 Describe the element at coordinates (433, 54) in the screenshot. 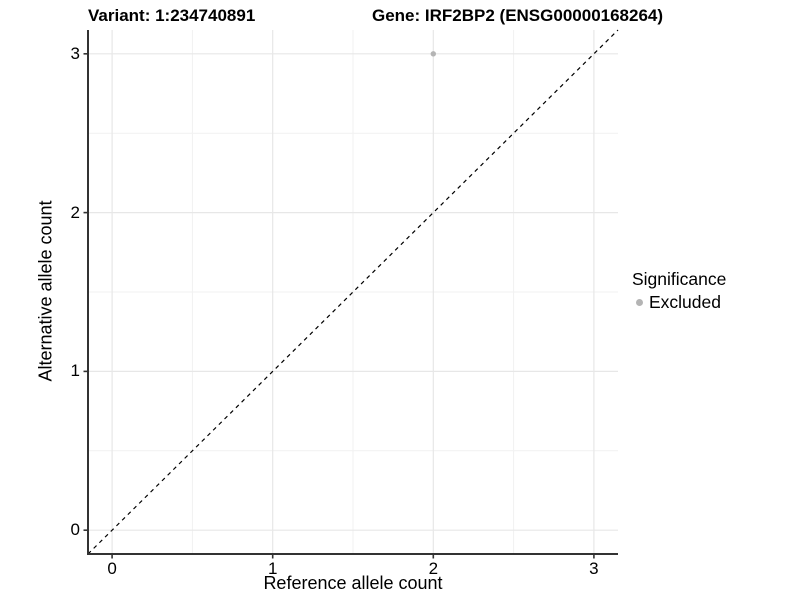

I see `data-point` at that location.